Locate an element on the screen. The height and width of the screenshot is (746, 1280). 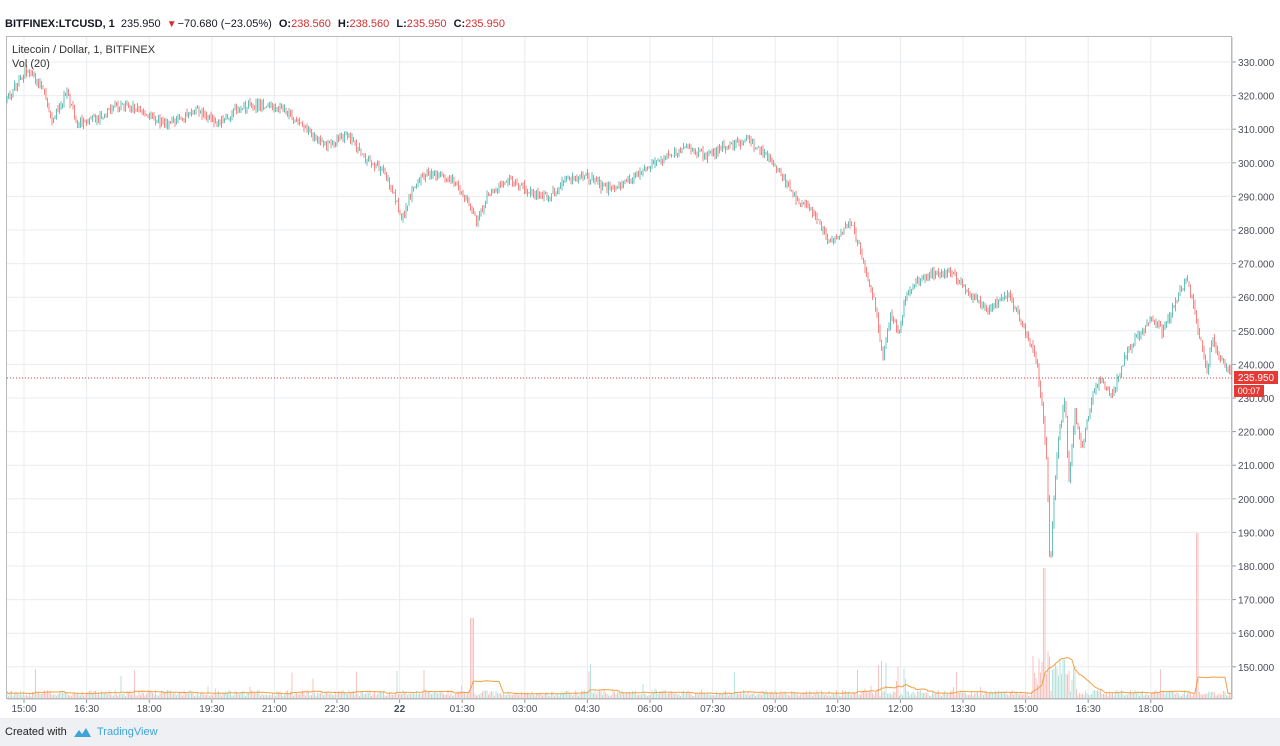
time-tick-label: 10:30 is located at coordinates (837, 709).